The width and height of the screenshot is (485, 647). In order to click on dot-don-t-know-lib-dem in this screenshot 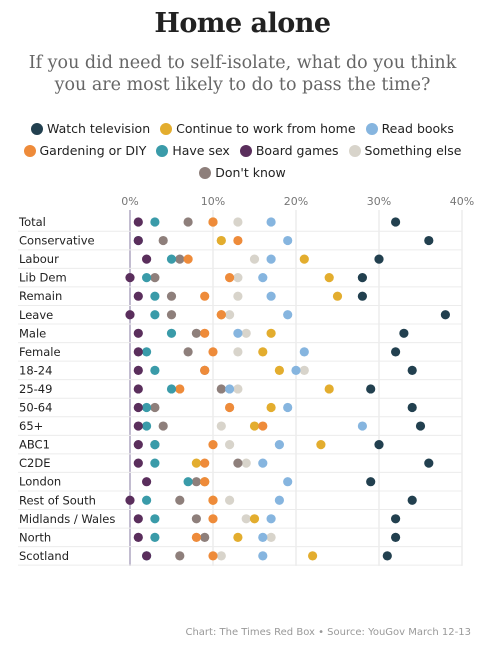, I will do `click(155, 278)`.